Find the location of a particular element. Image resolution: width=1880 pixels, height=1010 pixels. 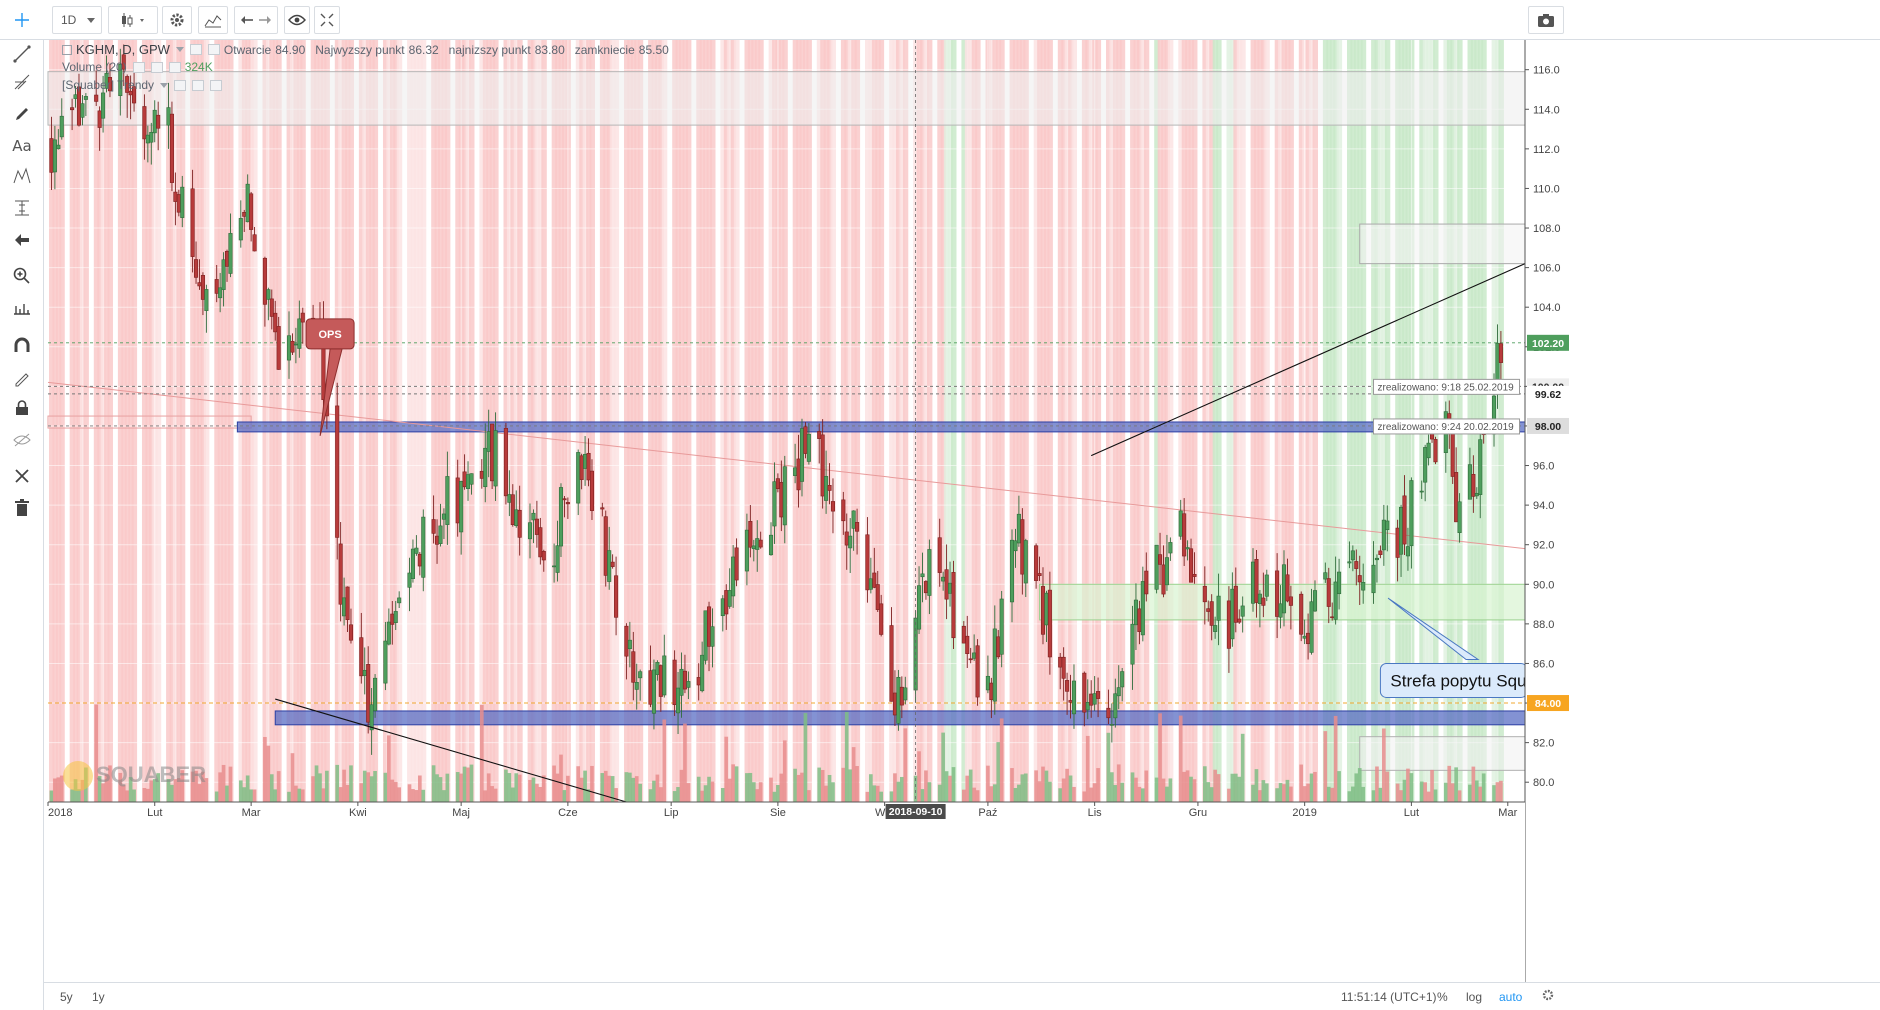

text-tool: Aa is located at coordinates (22, 146).